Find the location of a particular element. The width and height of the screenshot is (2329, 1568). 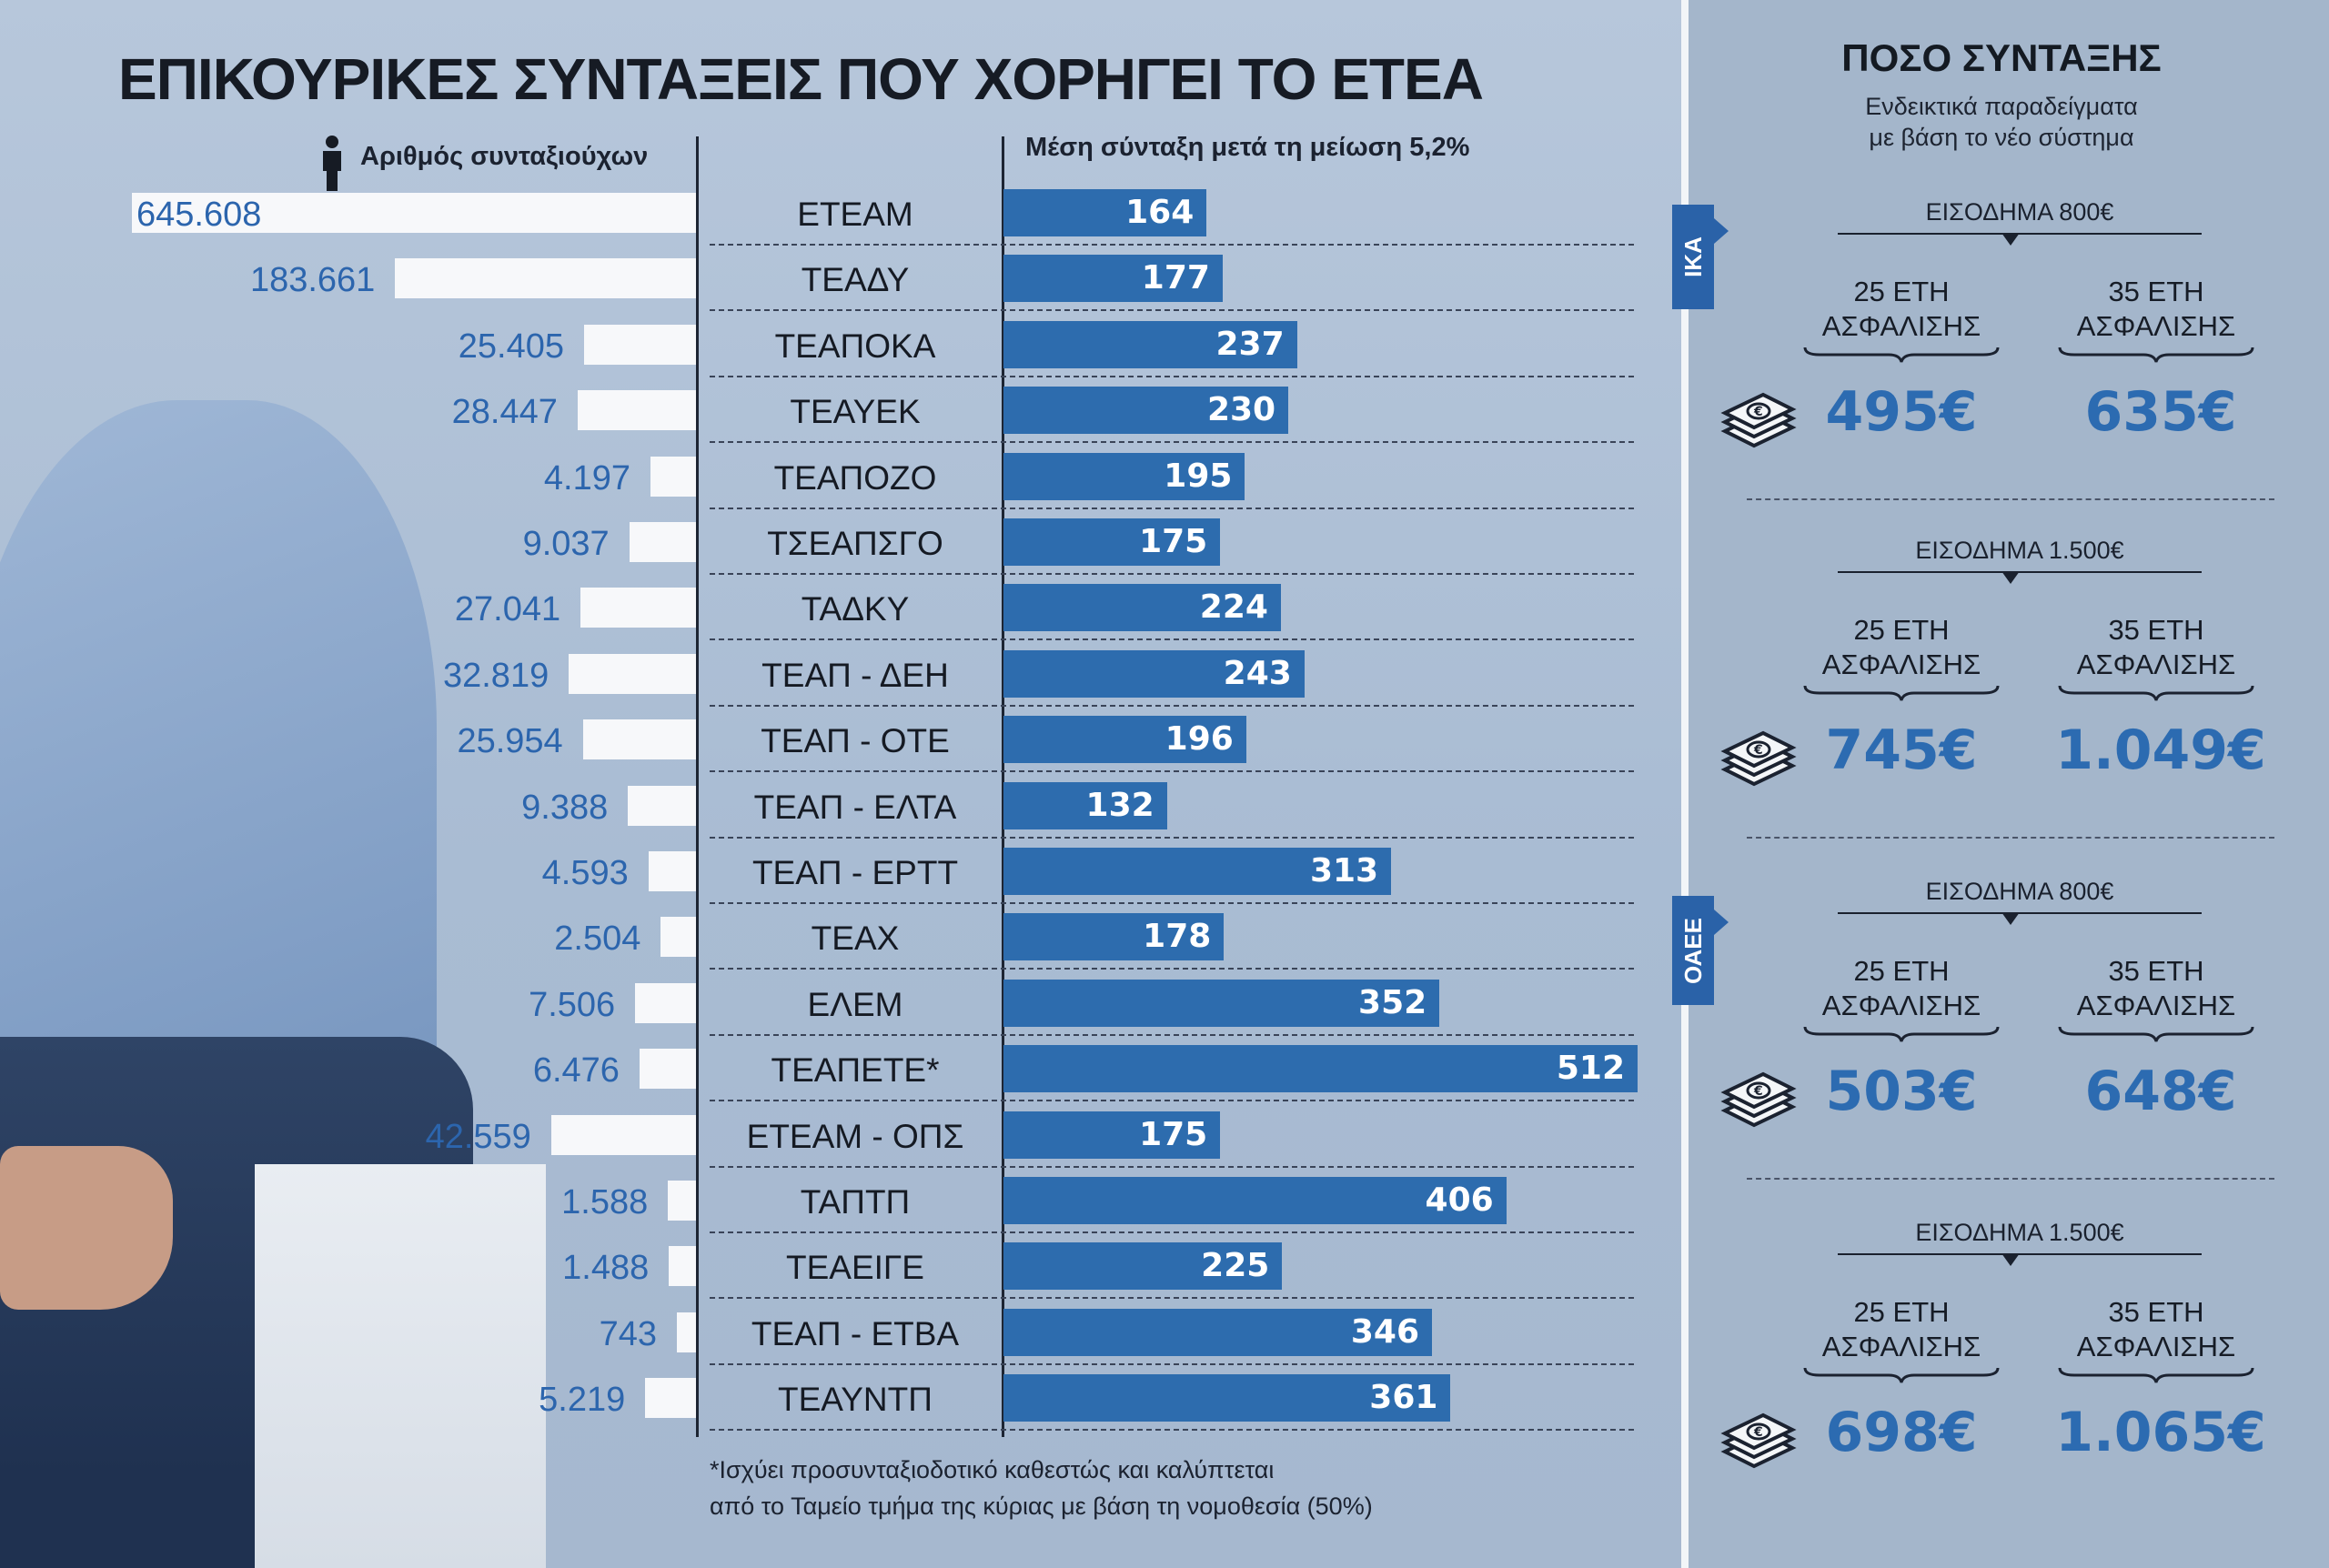

count-label: 6.476 is located at coordinates (576, 1071).